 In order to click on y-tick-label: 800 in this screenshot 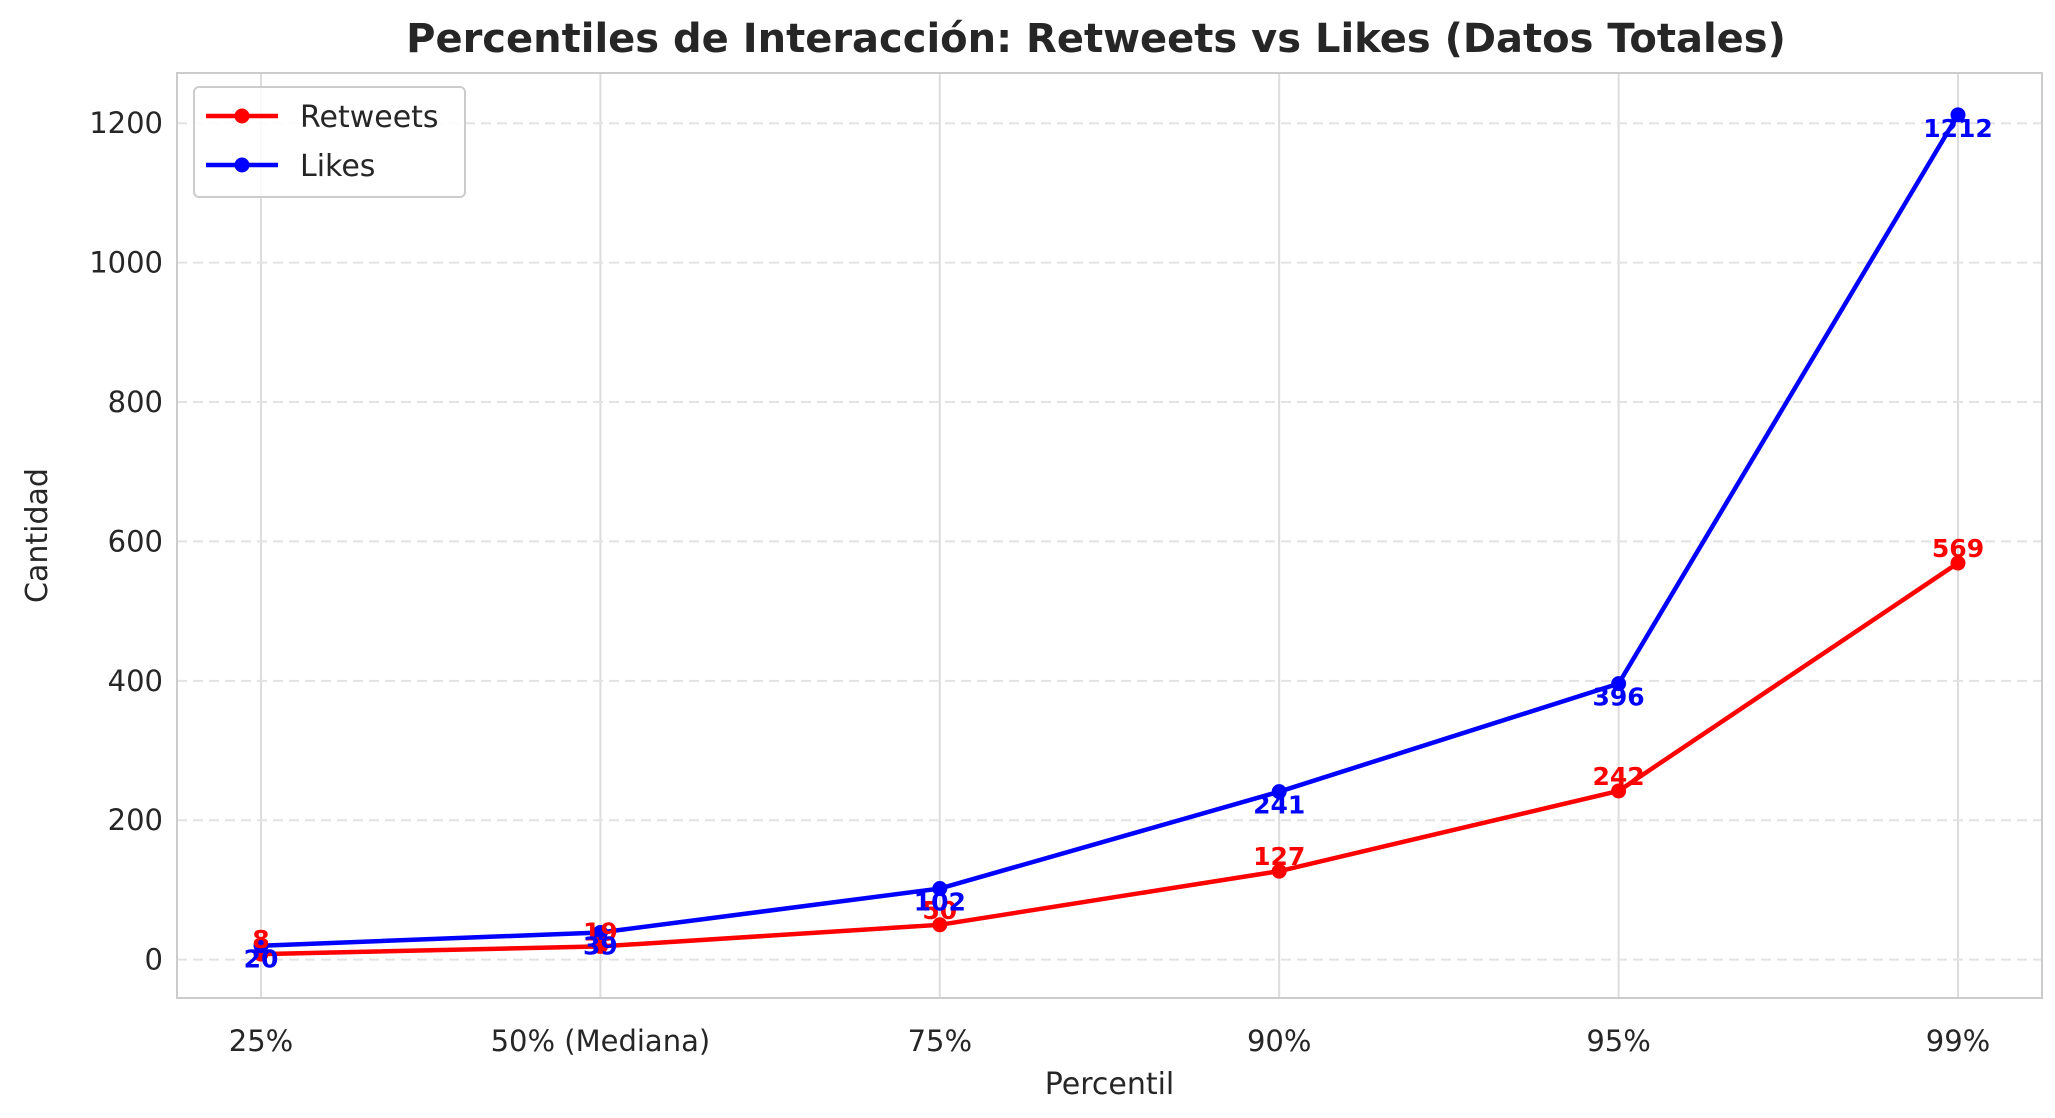, I will do `click(135, 402)`.